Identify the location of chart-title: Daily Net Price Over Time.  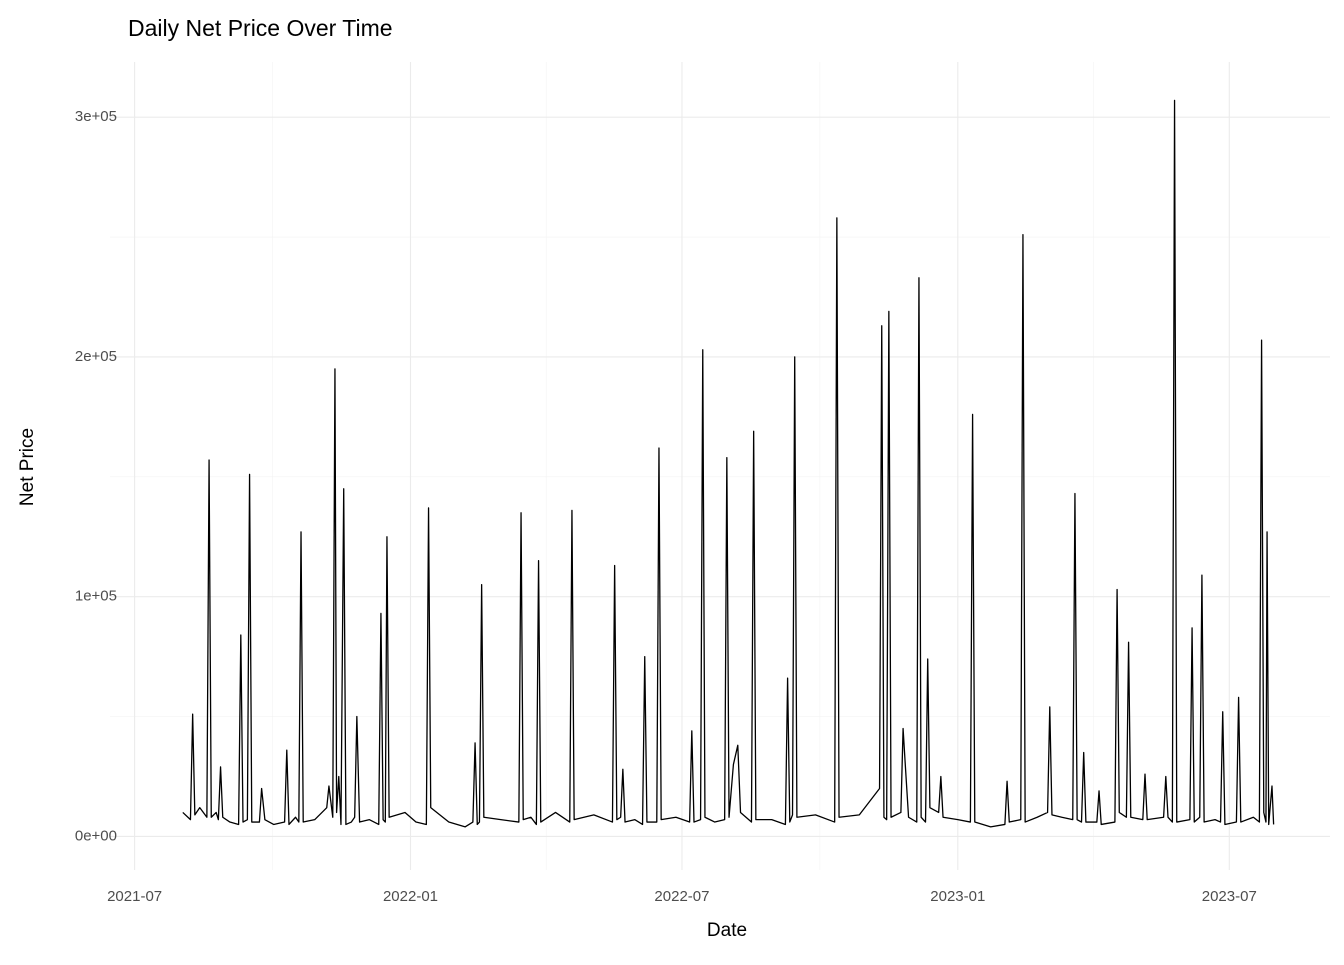
(260, 28).